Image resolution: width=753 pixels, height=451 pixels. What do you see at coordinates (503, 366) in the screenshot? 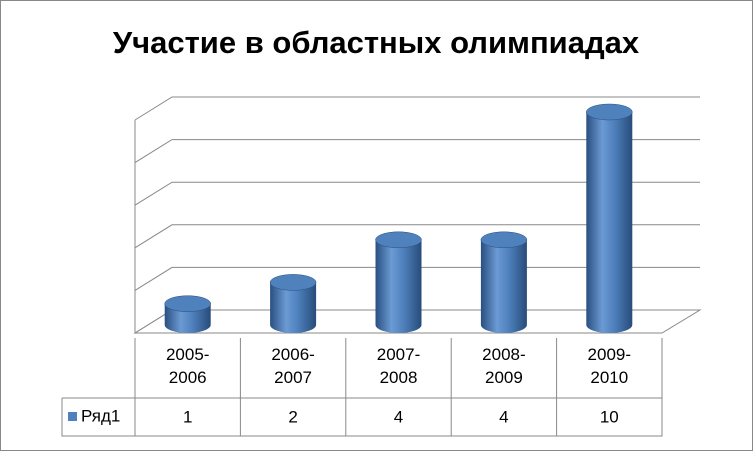
I see `category-label: 2008-2009` at bounding box center [503, 366].